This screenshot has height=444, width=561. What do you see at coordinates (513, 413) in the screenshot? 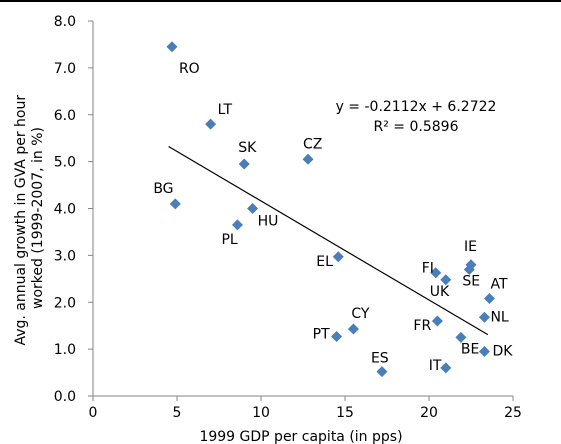
I see `x-tick-label: 25` at bounding box center [513, 413].